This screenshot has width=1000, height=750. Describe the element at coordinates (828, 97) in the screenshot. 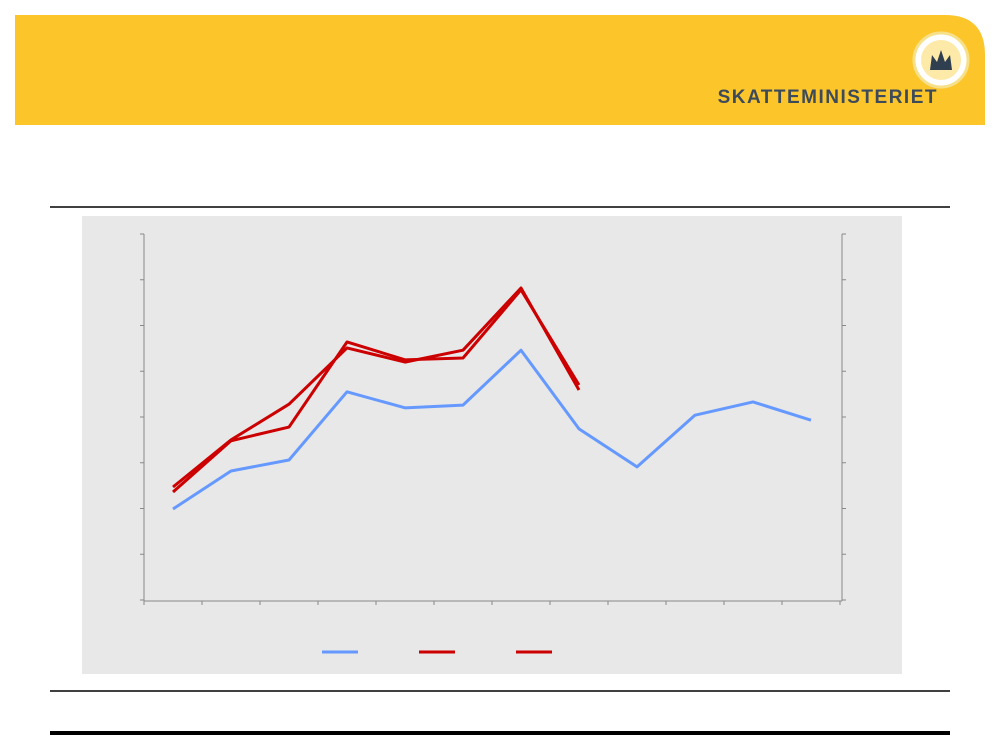

I see `logo-text: SKATTEMINISTERIET` at that location.